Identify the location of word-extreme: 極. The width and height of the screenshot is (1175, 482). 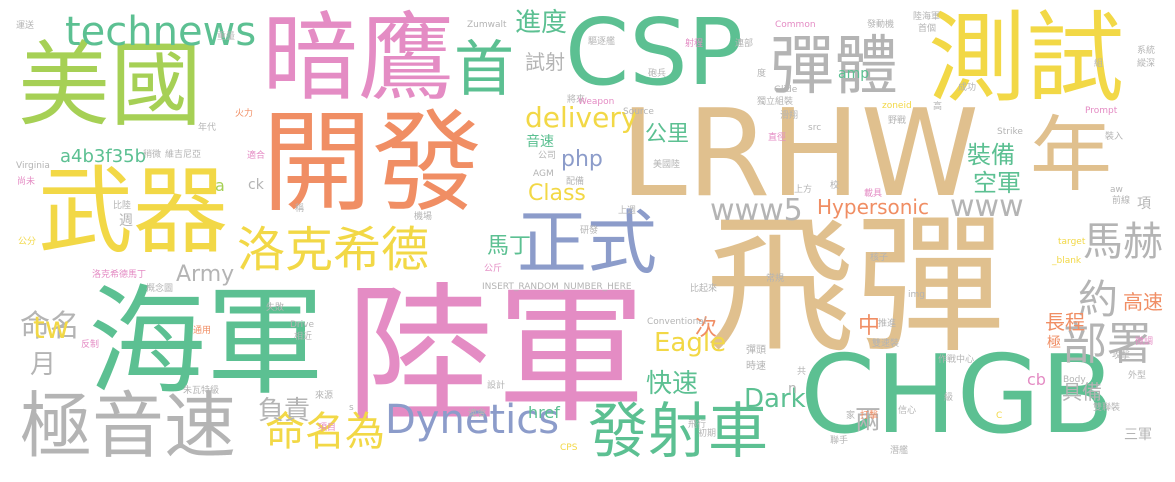
(1054, 343).